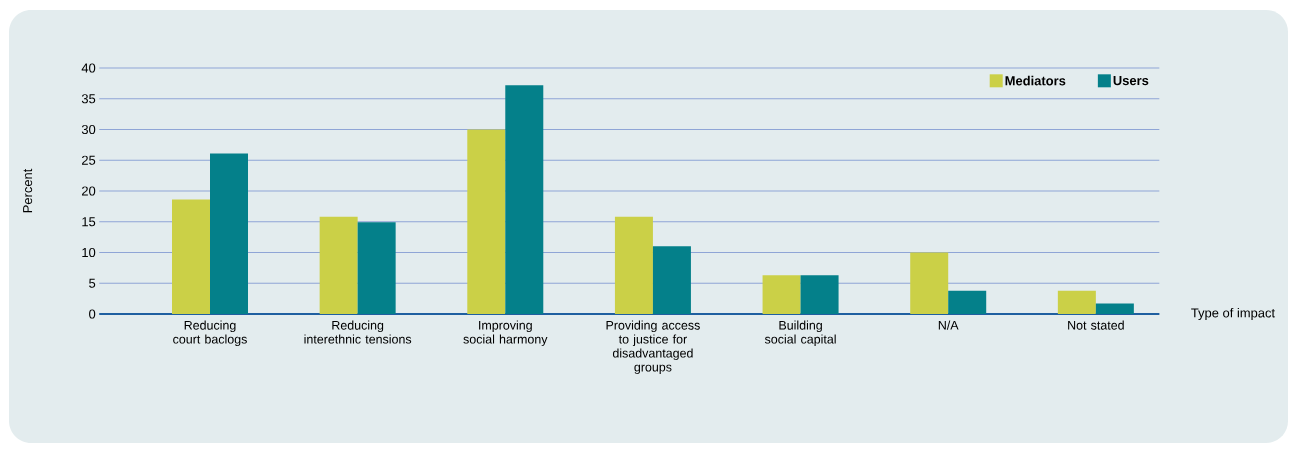 This screenshot has height=453, width=1297. What do you see at coordinates (505, 333) in the screenshot?
I see `x-tick-label: Improving social harmony` at bounding box center [505, 333].